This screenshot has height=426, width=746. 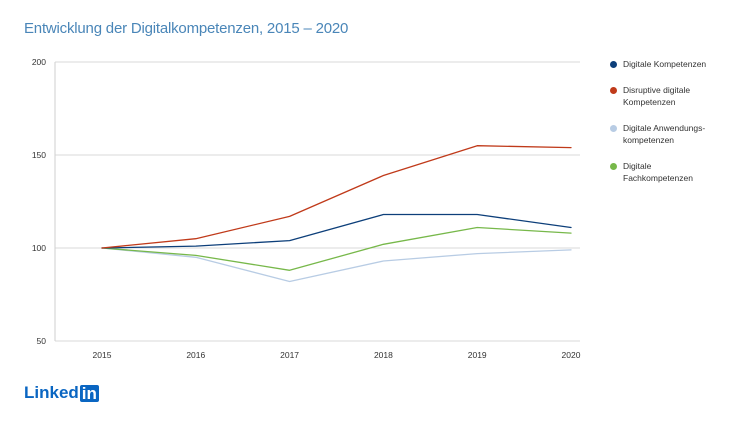 What do you see at coordinates (664, 134) in the screenshot?
I see `legend-label: Digitale Anwendungs- kompetenzen` at bounding box center [664, 134].